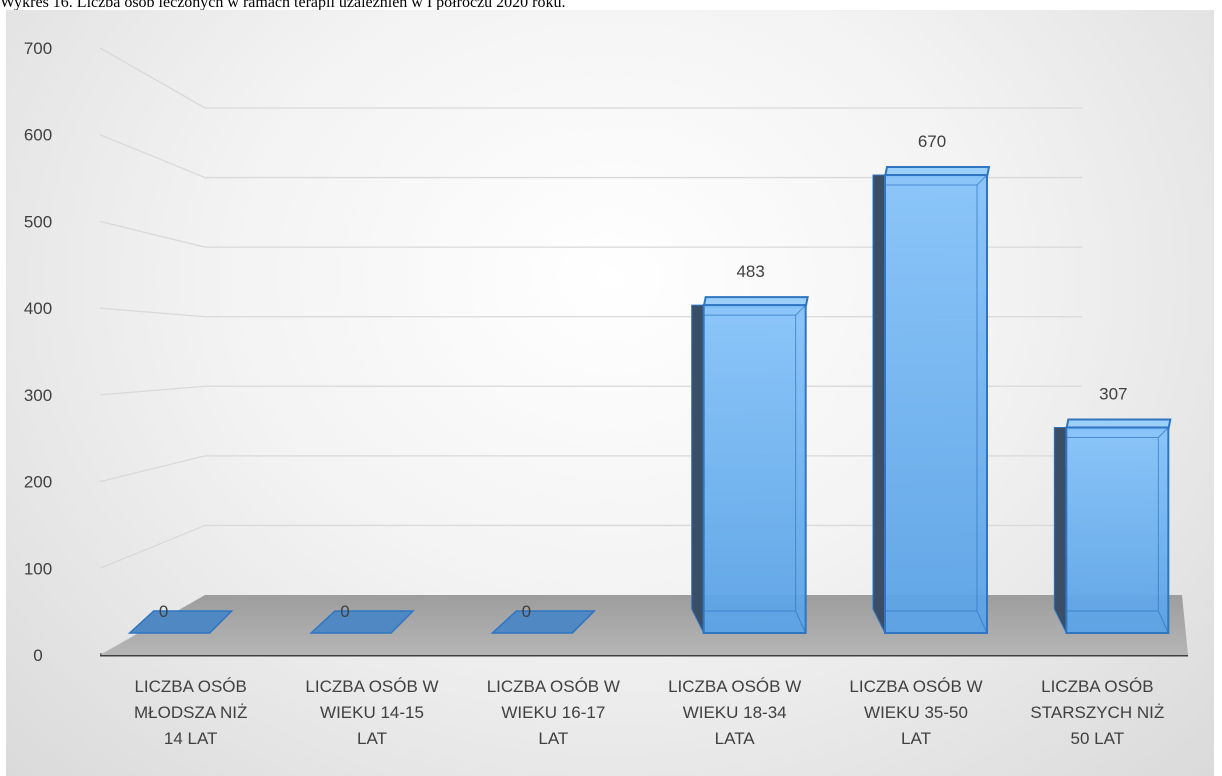  What do you see at coordinates (1098, 738) in the screenshot?
I see `x-tick-label: 50 LAT` at bounding box center [1098, 738].